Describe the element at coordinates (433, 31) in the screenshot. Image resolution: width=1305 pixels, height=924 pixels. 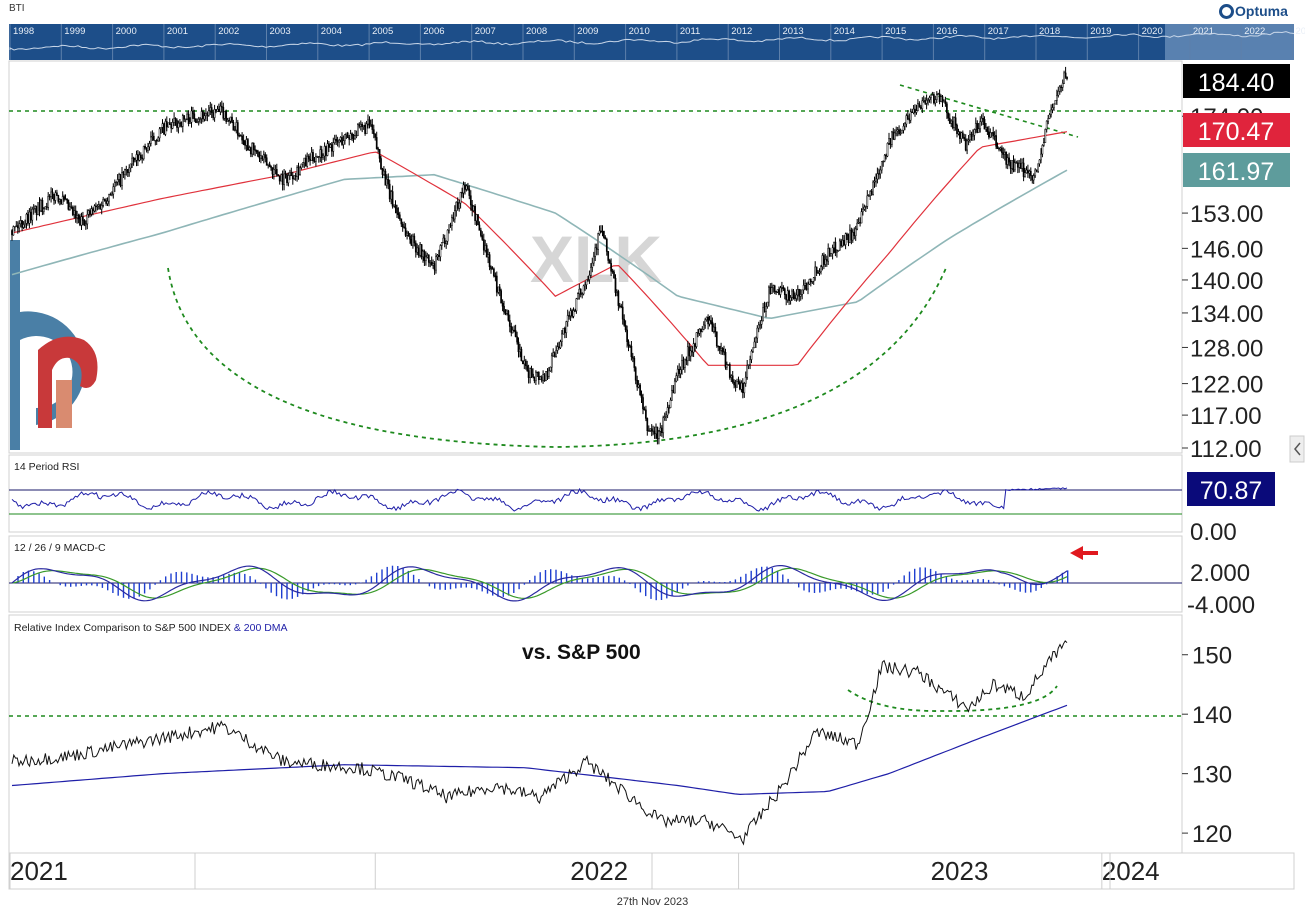
I see `navigator-year-label: 2006` at that location.